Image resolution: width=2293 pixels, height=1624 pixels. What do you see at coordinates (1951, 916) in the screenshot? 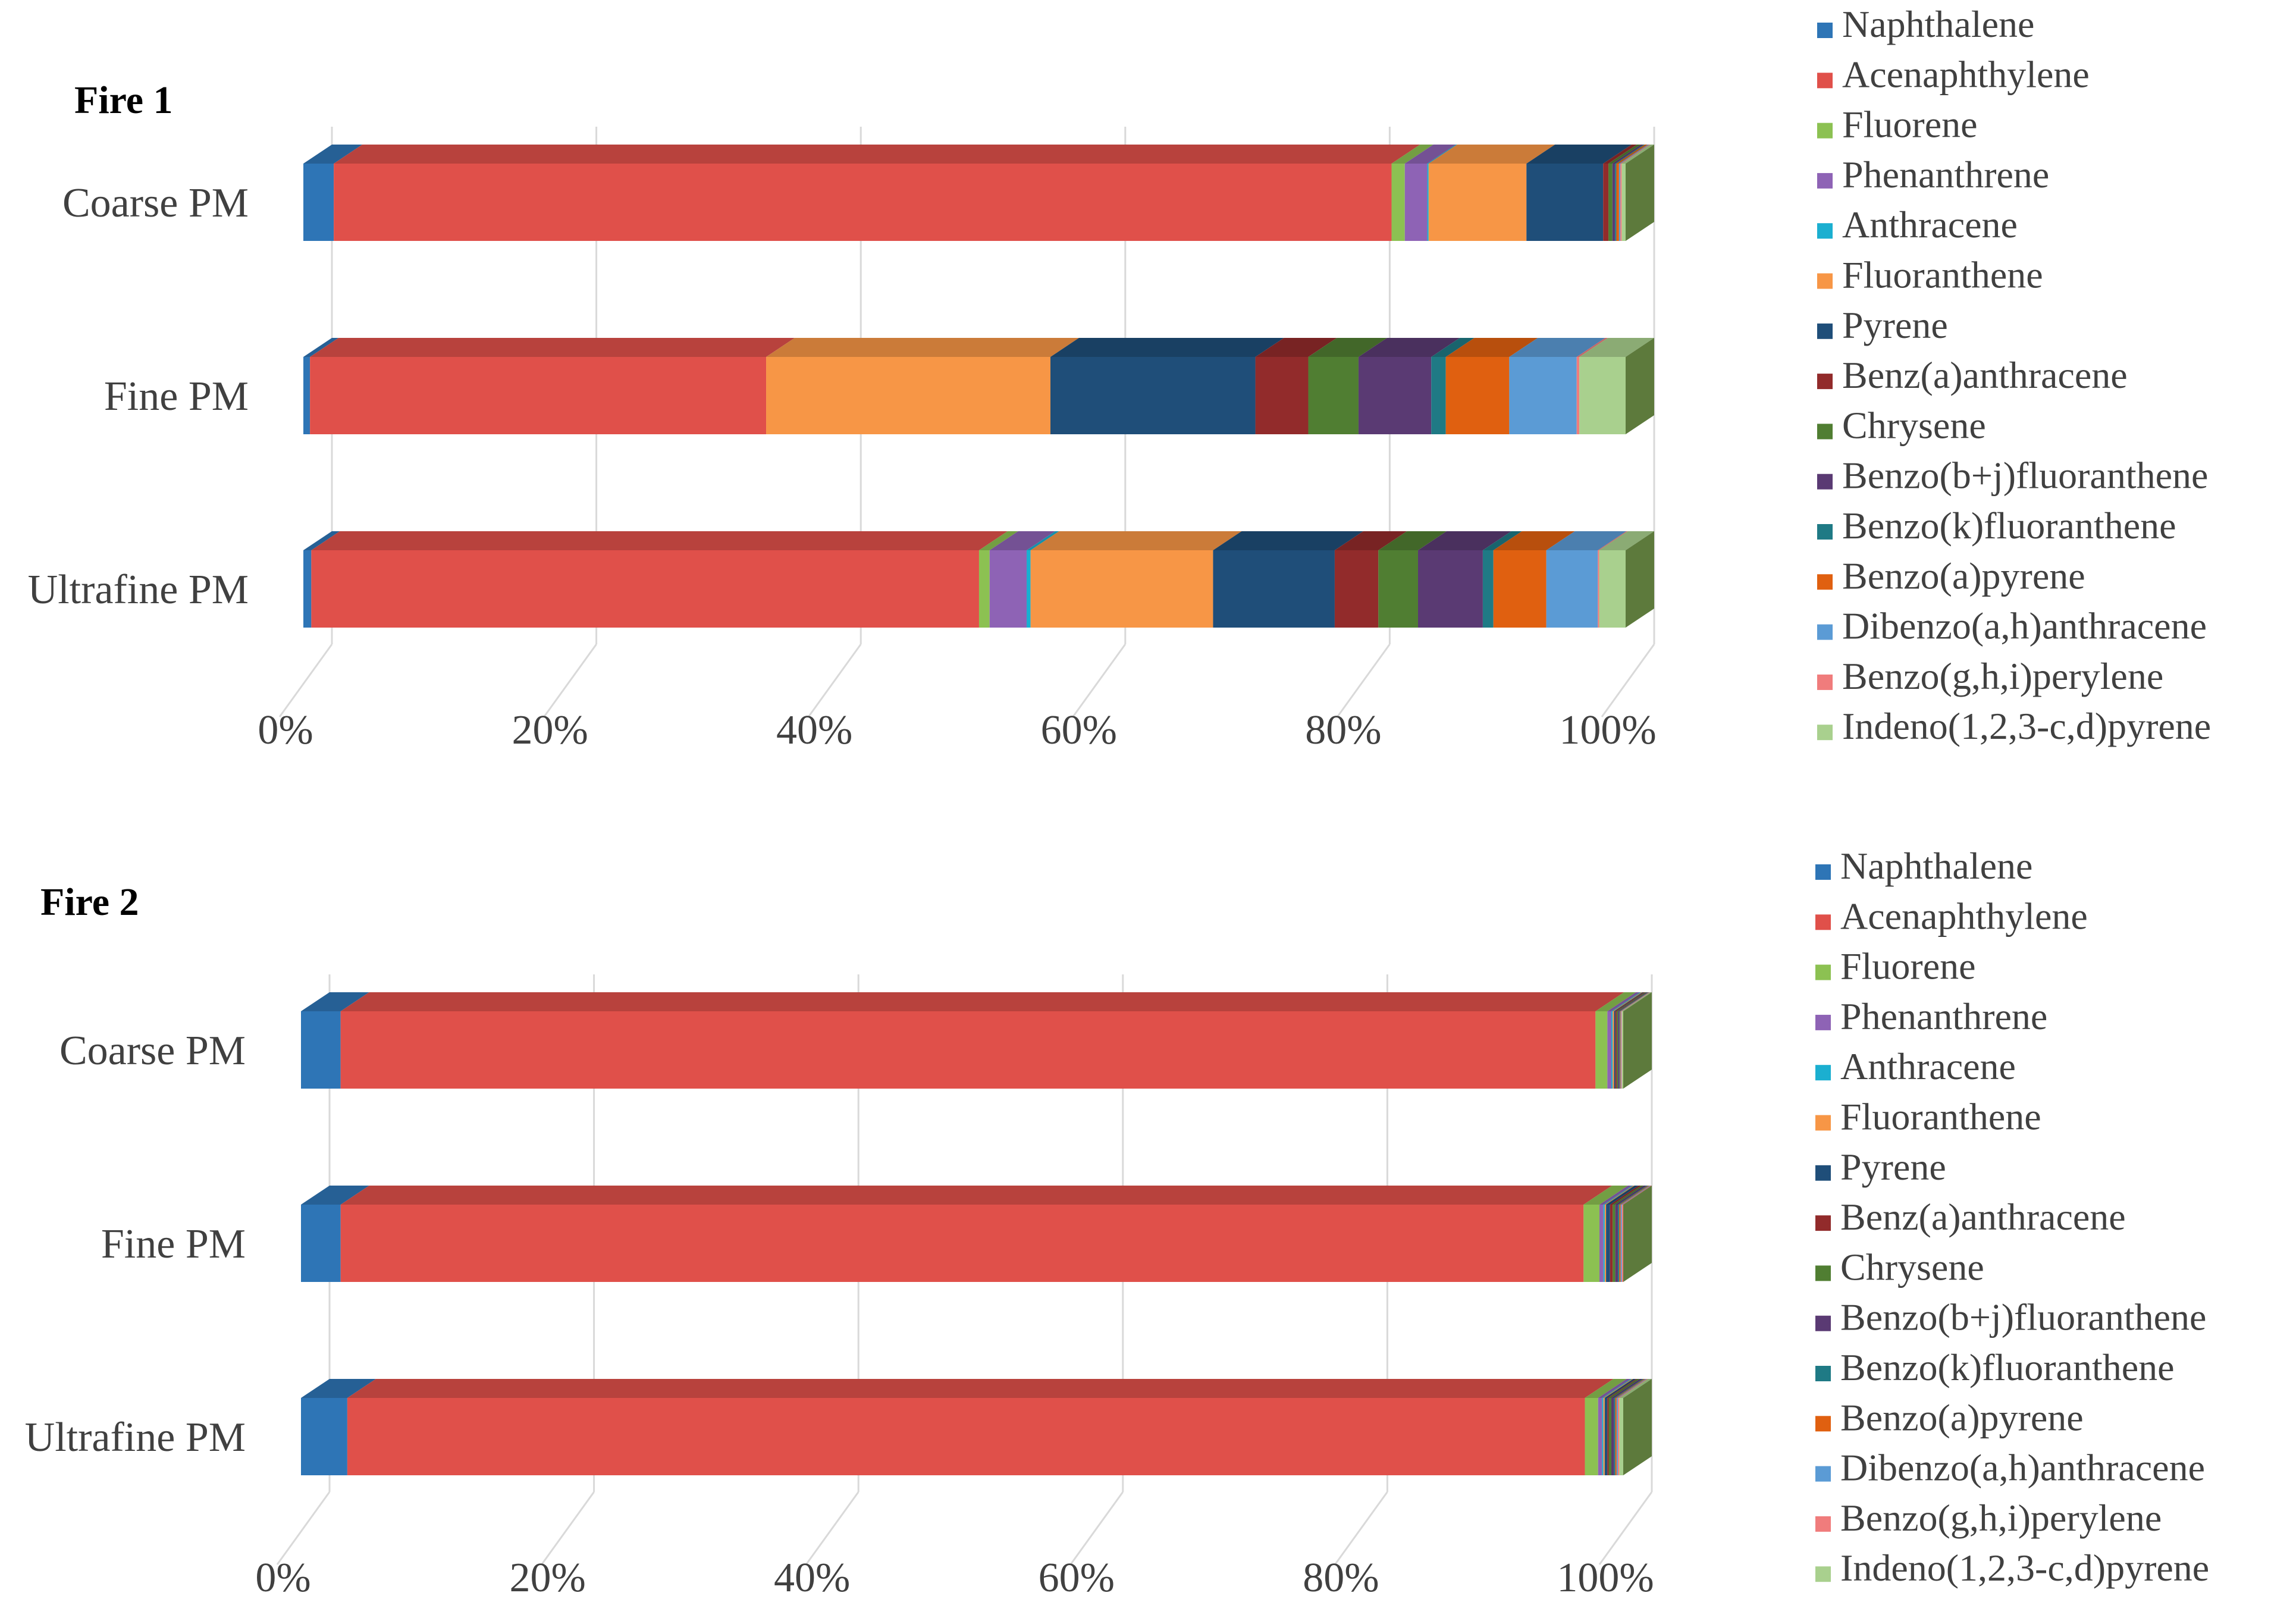
I see `legend-item-acenaphthylene: Acenaphthylene` at bounding box center [1951, 916].